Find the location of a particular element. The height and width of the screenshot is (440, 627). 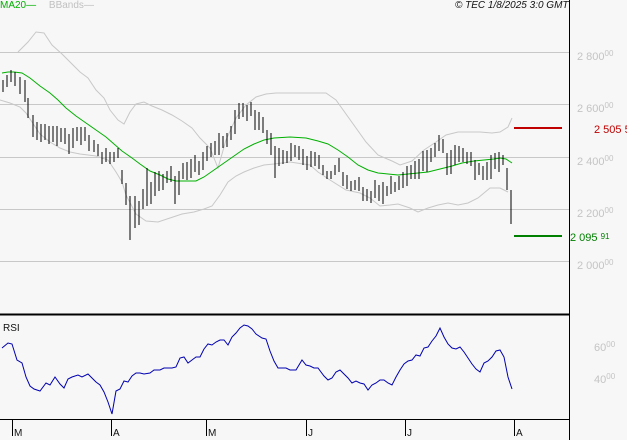

svg-text: 2 20000 is located at coordinates (595, 213).